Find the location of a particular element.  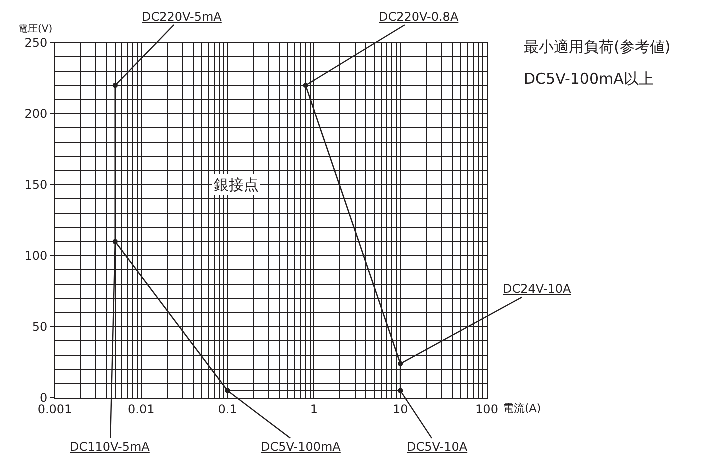

annotation: DC220V-5mA is located at coordinates (182, 17).